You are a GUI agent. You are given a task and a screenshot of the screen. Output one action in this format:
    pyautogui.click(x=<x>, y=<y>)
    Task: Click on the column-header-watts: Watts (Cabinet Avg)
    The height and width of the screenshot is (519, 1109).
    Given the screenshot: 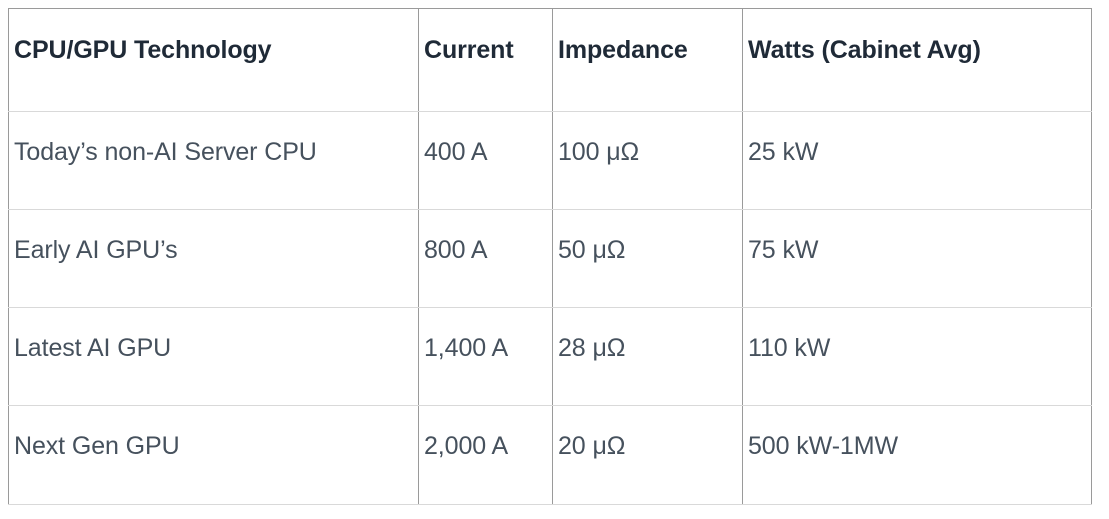 What is the action you would take?
    pyautogui.click(x=917, y=60)
    